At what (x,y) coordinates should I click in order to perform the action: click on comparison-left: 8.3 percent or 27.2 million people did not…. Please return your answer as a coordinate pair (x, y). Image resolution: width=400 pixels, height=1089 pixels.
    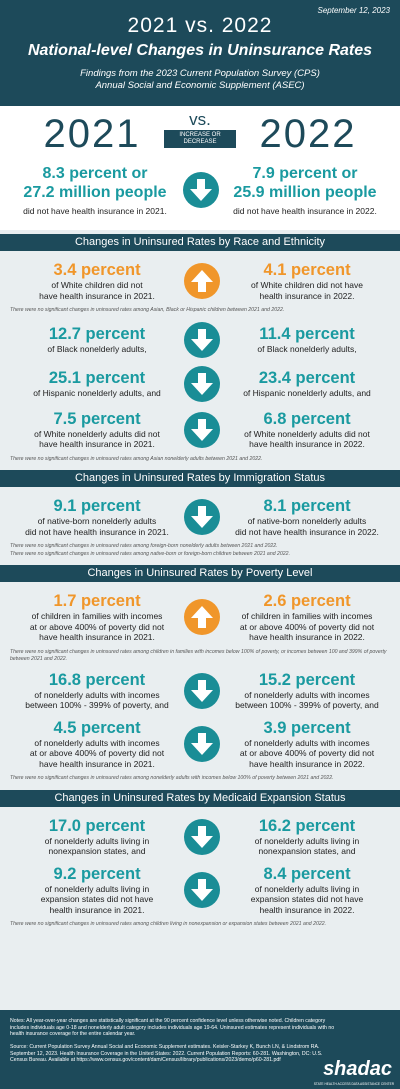
    Looking at the image, I should click on (95, 190).